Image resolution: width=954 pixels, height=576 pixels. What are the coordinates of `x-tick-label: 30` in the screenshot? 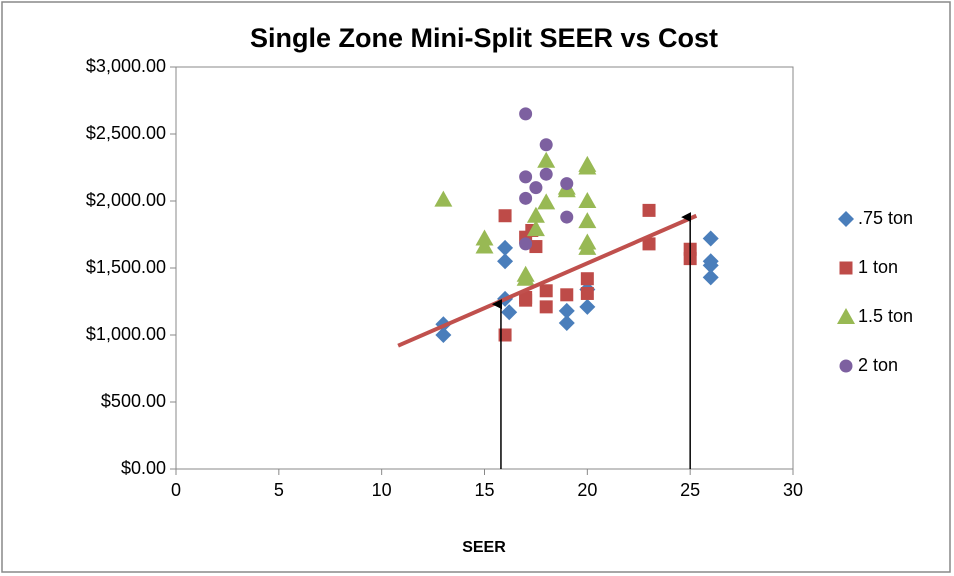 It's located at (793, 490).